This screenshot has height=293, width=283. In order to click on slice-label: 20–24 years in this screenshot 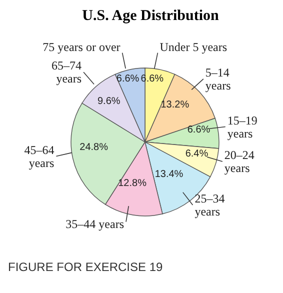, I will do `click(239, 162)`.